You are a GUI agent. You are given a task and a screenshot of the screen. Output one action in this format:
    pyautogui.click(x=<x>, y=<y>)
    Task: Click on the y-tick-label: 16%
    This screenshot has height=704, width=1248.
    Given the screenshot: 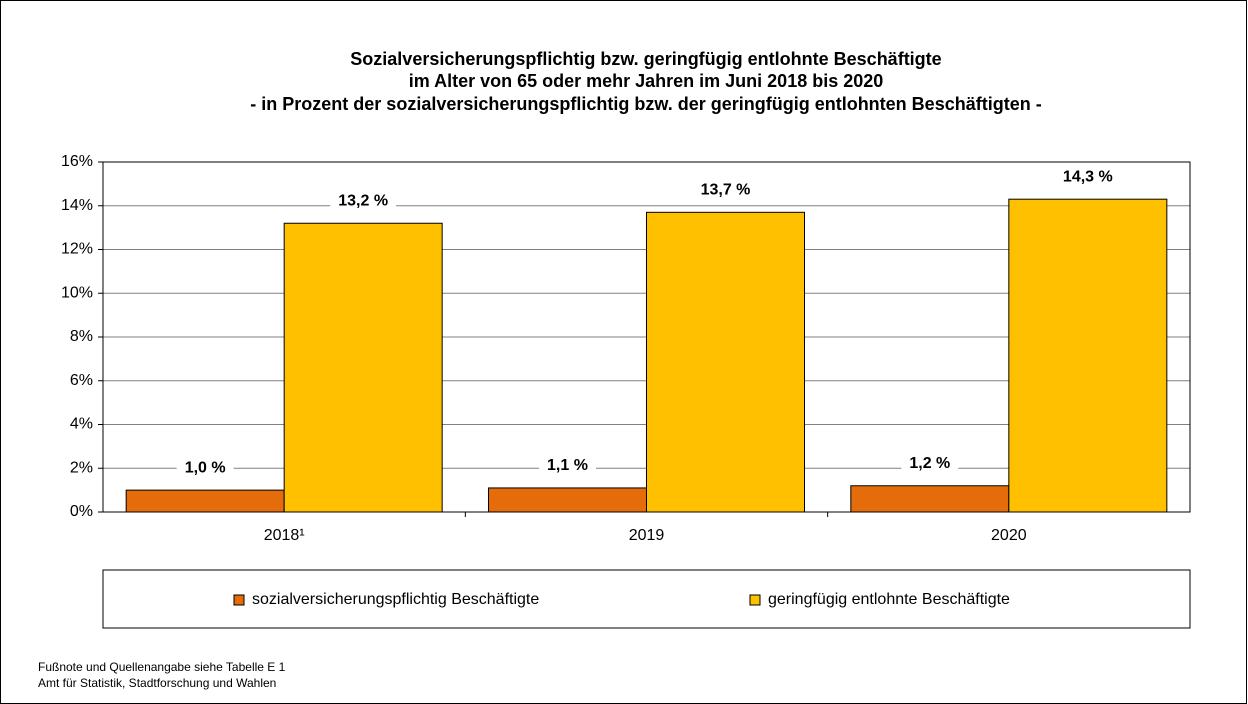 What is the action you would take?
    pyautogui.click(x=77, y=161)
    